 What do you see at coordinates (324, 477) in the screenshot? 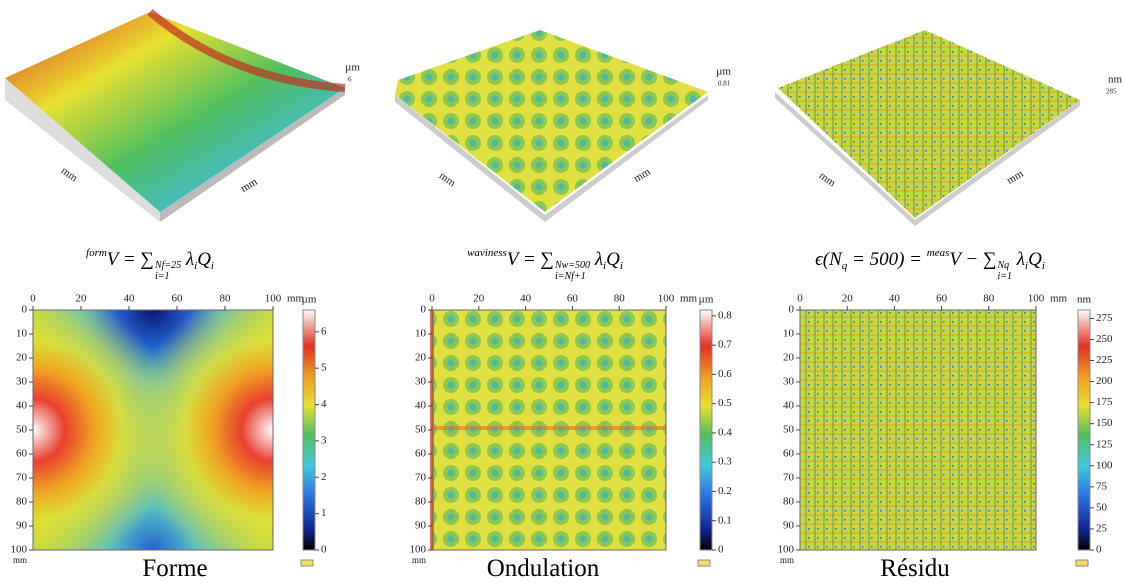
I see `colorbar-tick-label: 2` at bounding box center [324, 477].